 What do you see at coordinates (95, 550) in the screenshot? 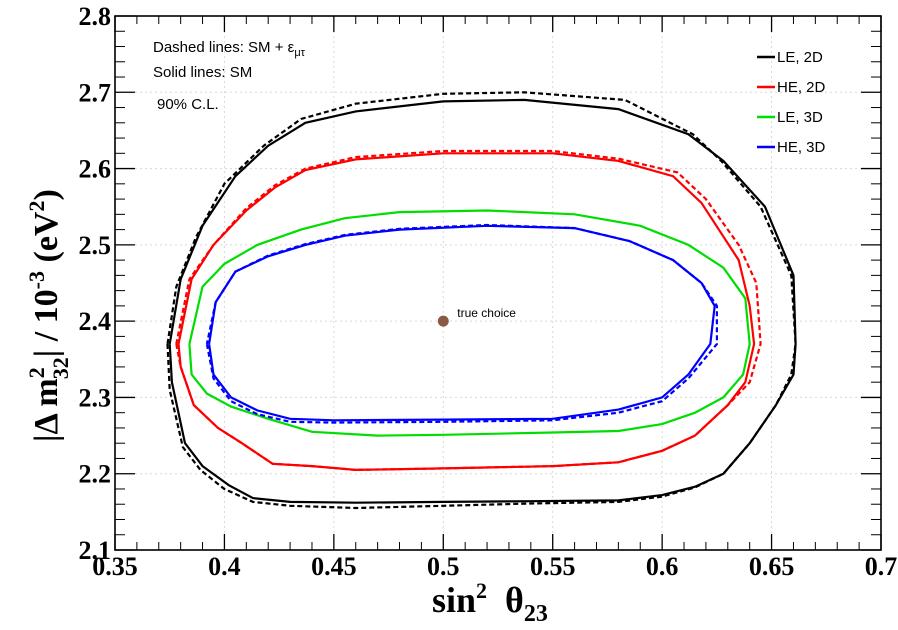
I see `y-tick-label: 2.1` at bounding box center [95, 550].